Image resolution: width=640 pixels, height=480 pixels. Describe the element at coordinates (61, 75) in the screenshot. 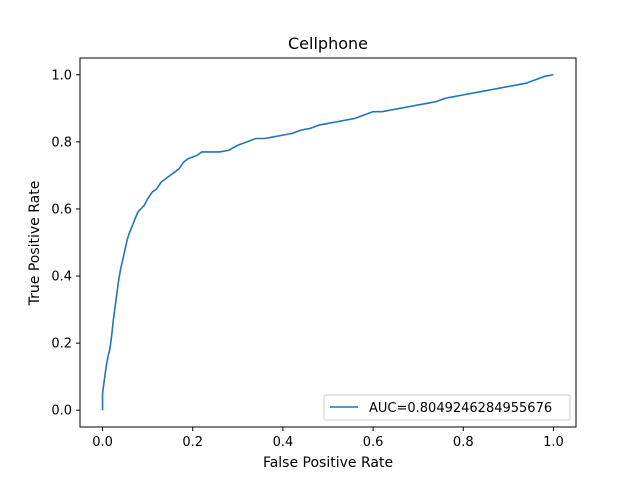

I see `y-tick-label: 1.0` at that location.